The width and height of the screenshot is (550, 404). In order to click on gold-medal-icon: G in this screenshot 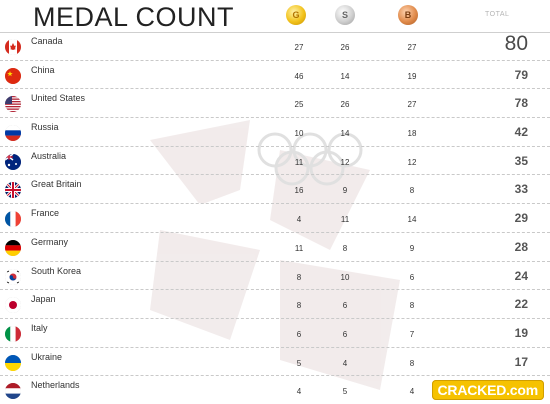, I will do `click(296, 15)`.